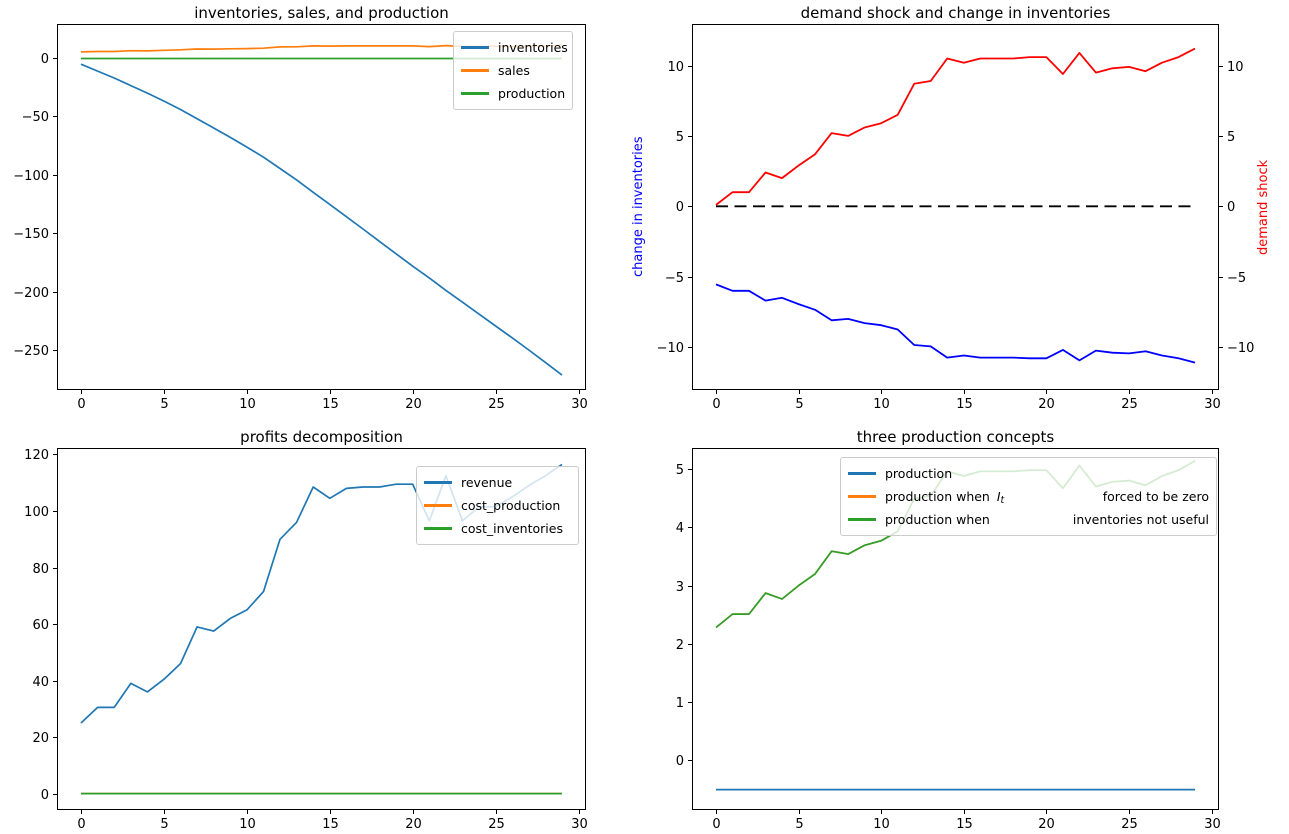  What do you see at coordinates (40, 569) in the screenshot?
I see `y-tick-label: 80` at bounding box center [40, 569].